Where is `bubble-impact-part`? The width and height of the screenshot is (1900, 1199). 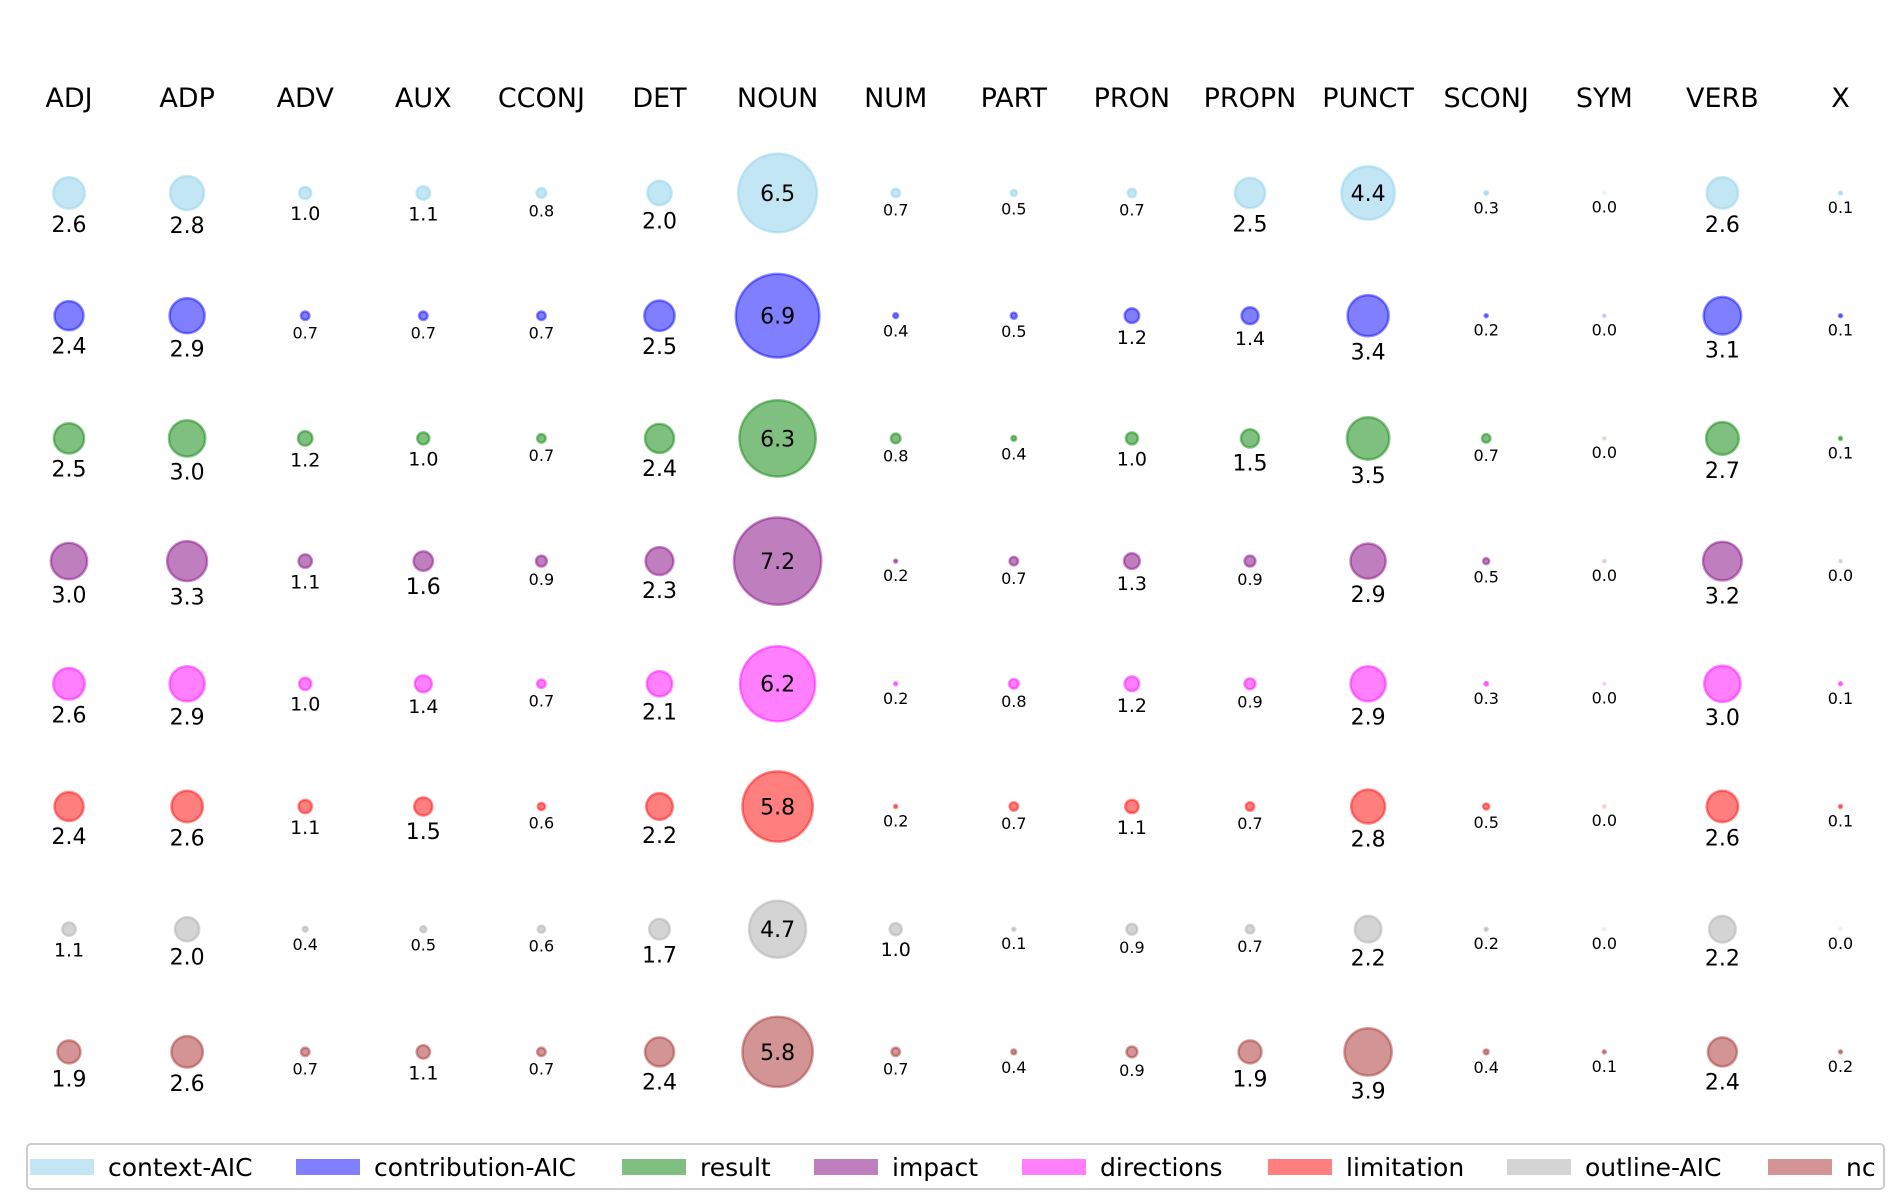
bubble-impact-part is located at coordinates (1014, 561).